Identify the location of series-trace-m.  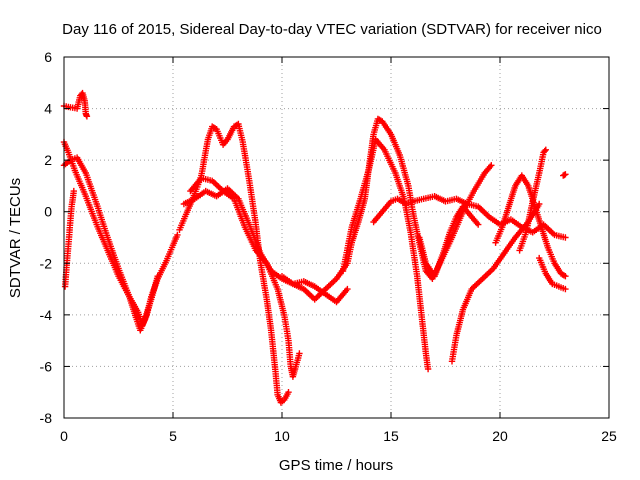
(530, 226).